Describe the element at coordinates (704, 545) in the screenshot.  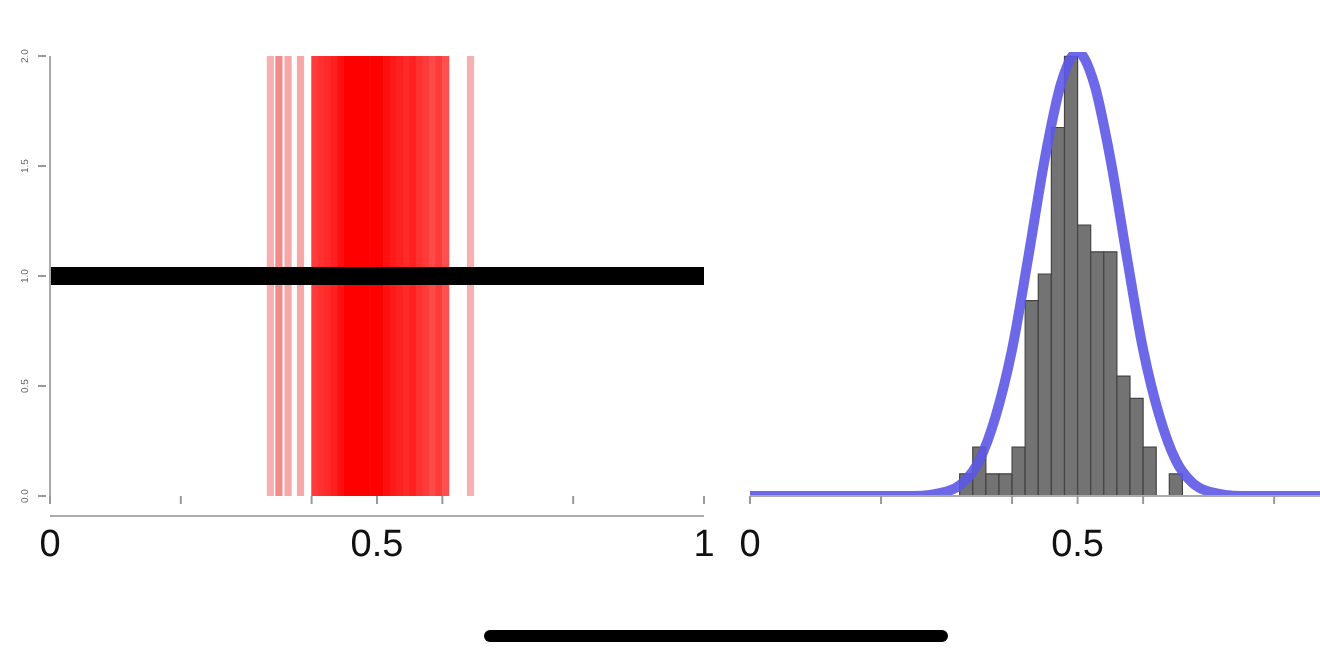
I see `x-tick-label: 1` at that location.